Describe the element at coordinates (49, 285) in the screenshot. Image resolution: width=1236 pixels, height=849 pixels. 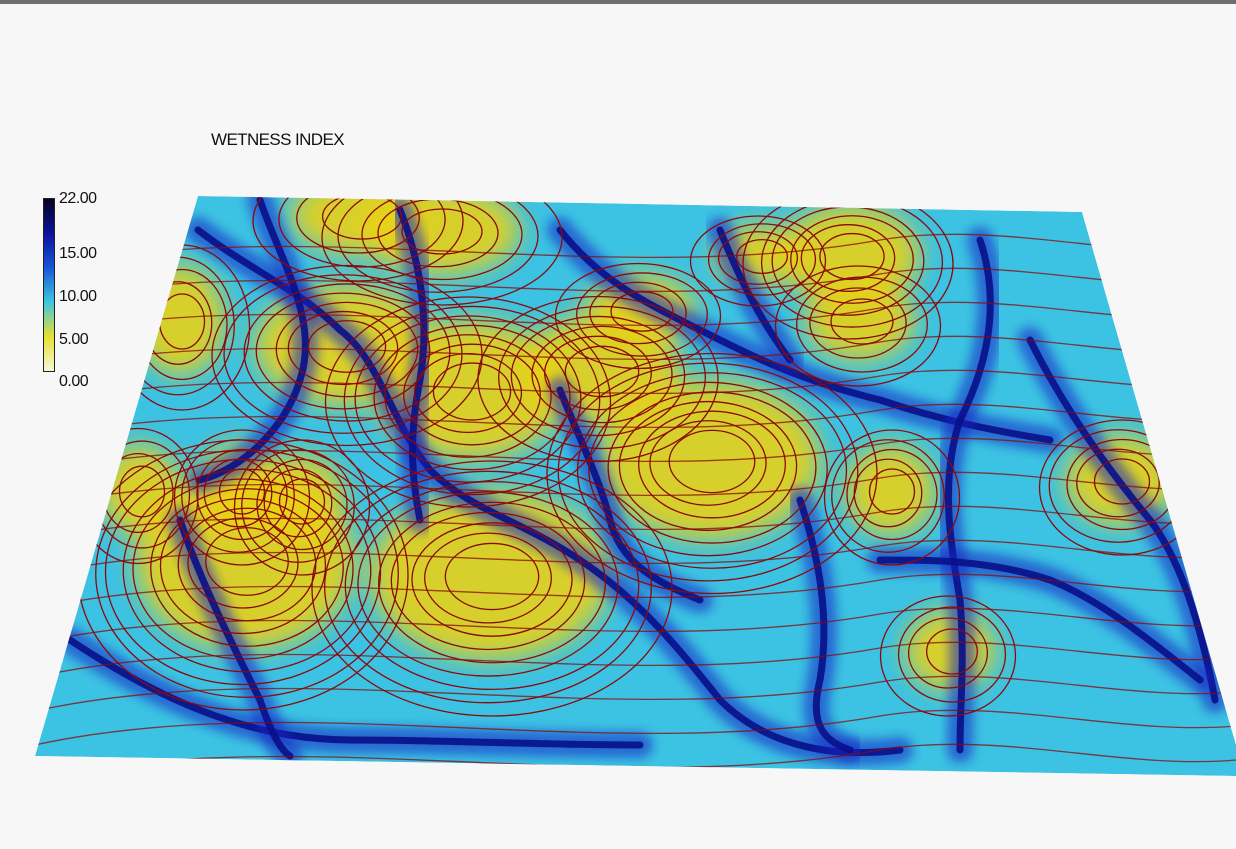
I see `legend-color-bar` at that location.